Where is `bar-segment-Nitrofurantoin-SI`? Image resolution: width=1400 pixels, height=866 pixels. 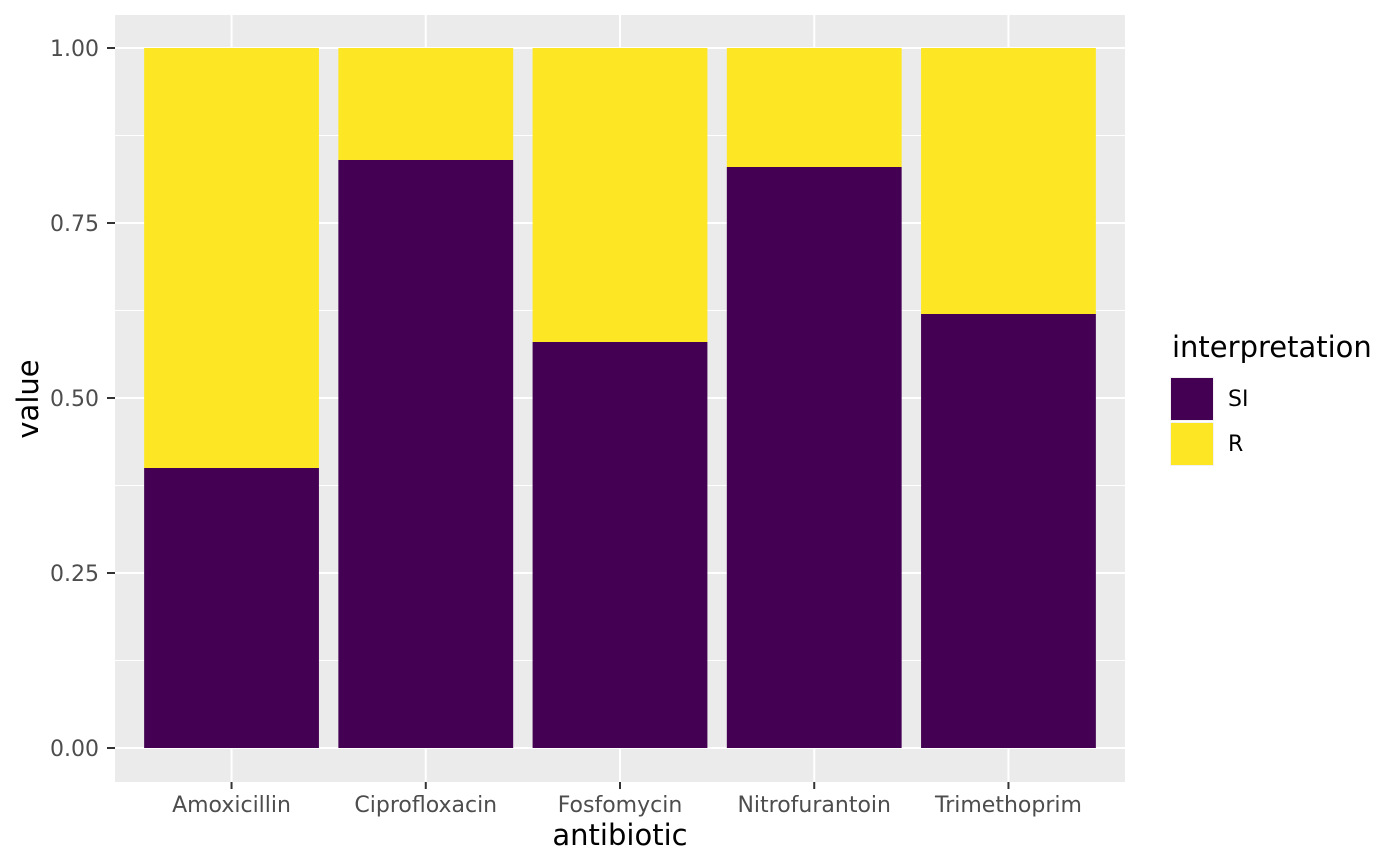
bar-segment-Nitrofurantoin-SI is located at coordinates (814, 457).